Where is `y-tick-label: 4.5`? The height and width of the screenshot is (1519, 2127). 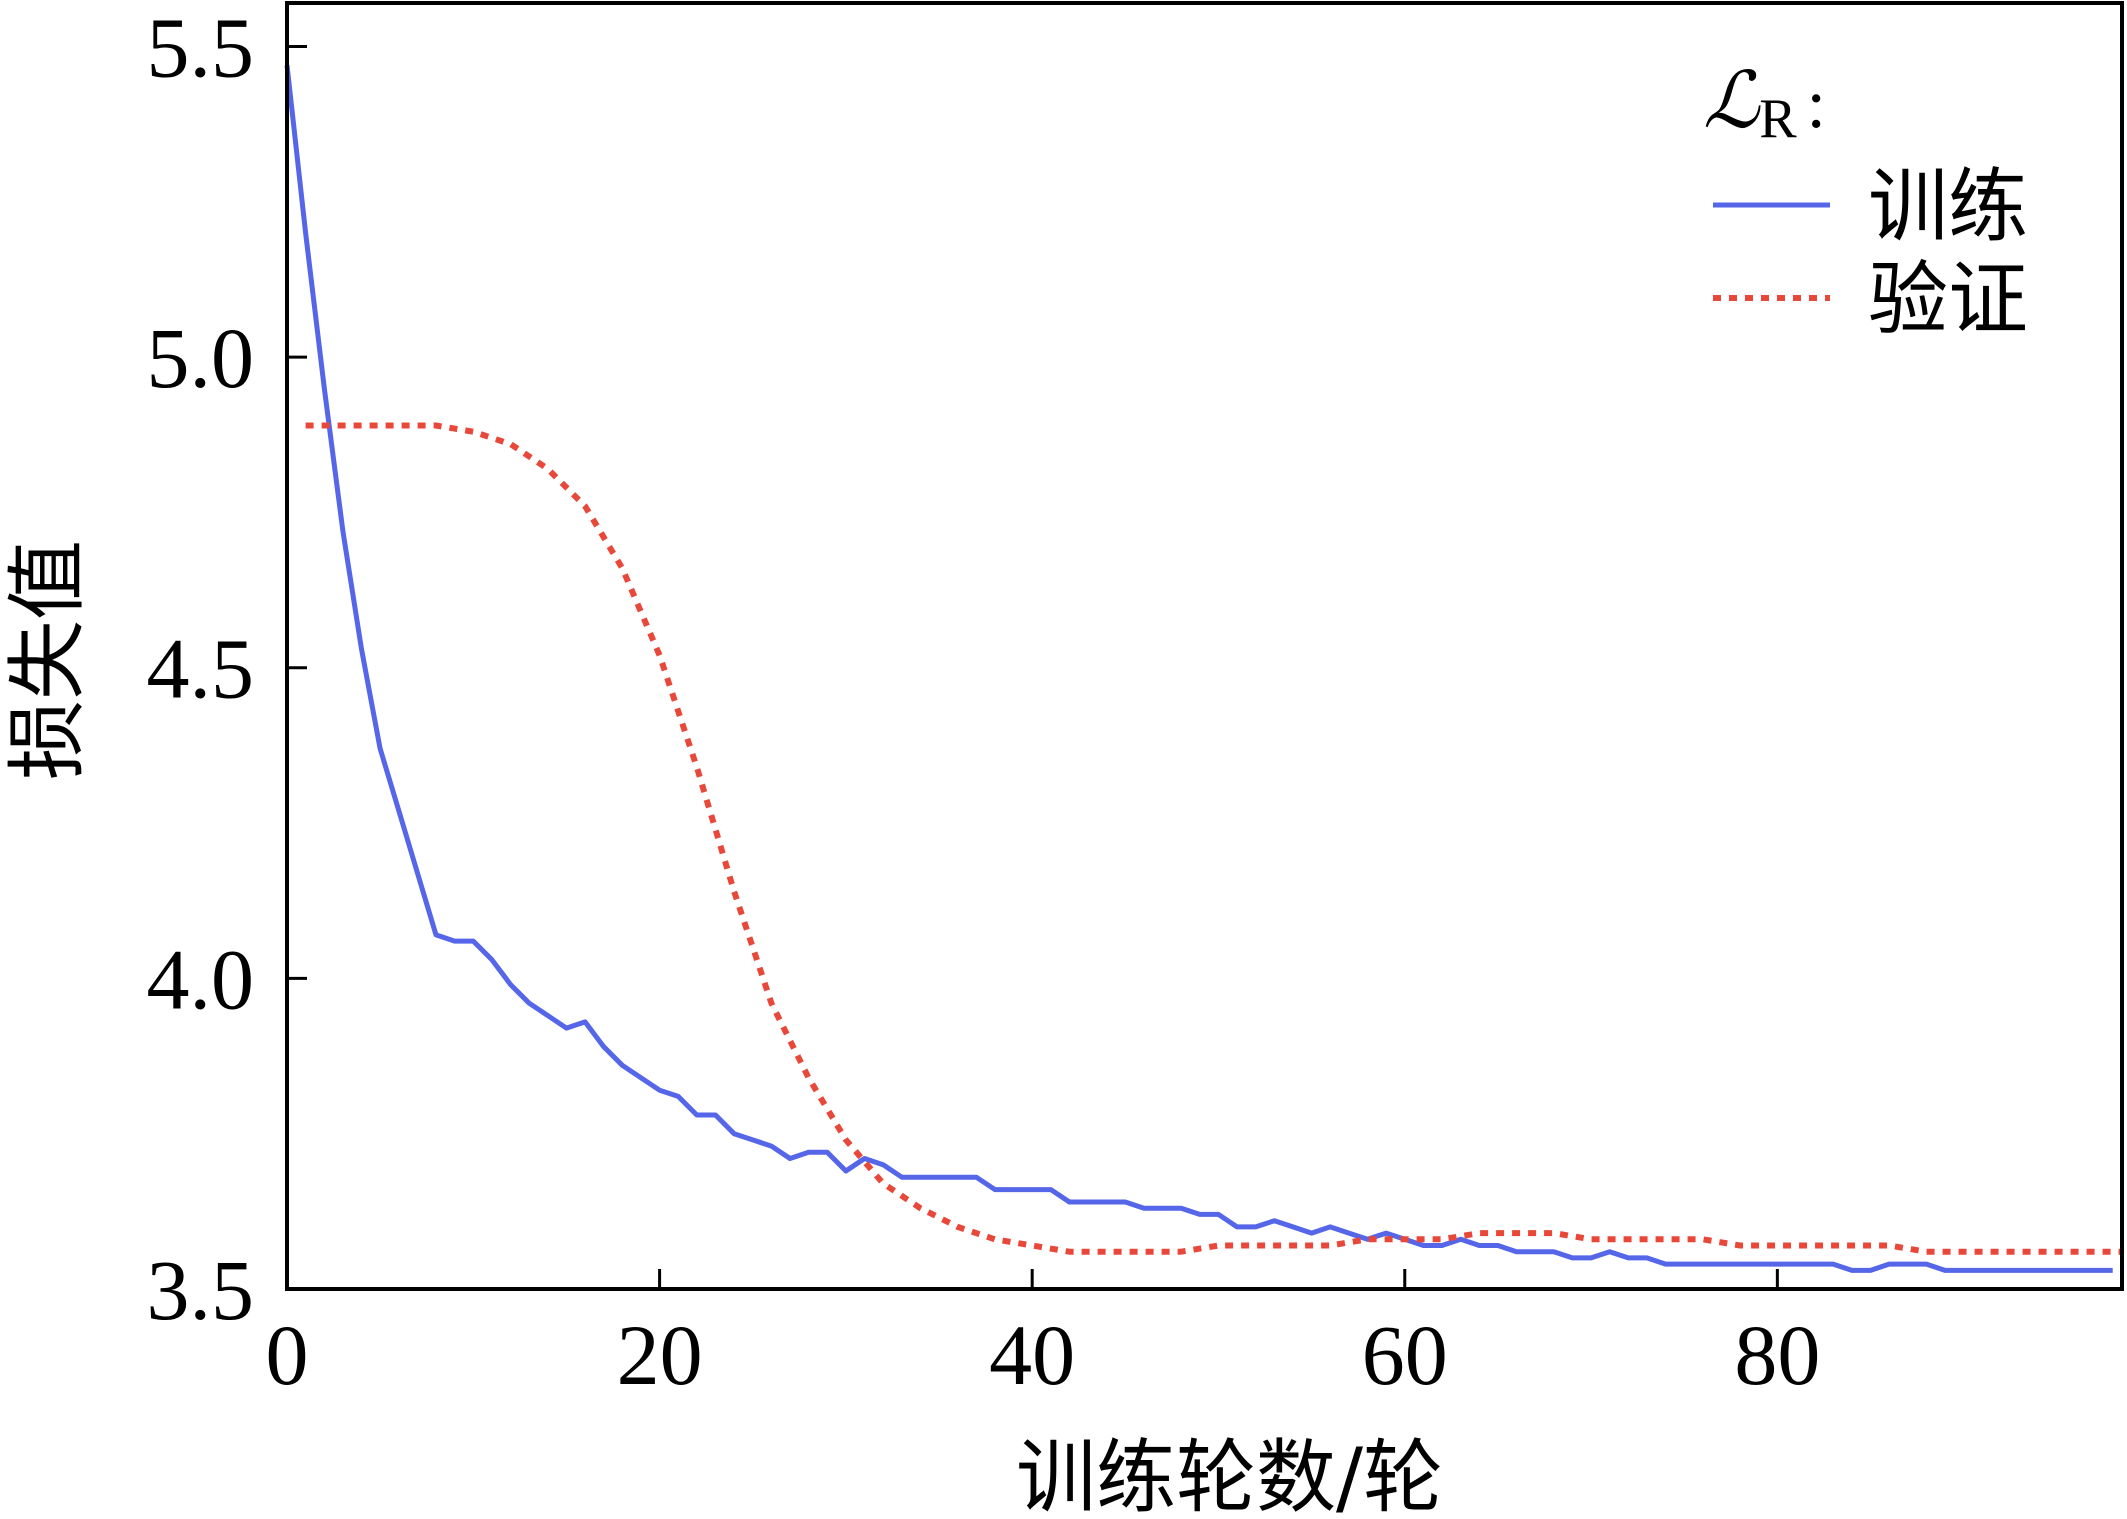
y-tick-label: 4.5 is located at coordinates (201, 669).